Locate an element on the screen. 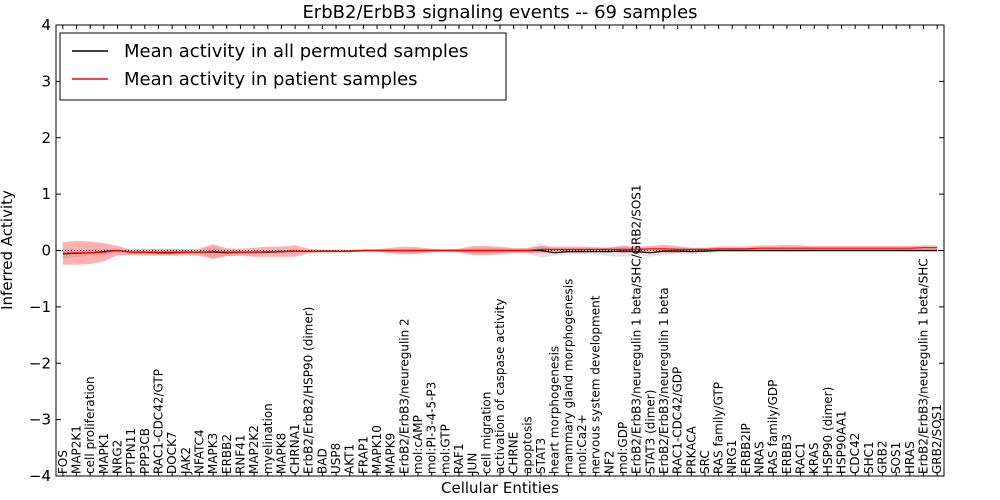  y-tick-label: −1 is located at coordinates (40, 307).